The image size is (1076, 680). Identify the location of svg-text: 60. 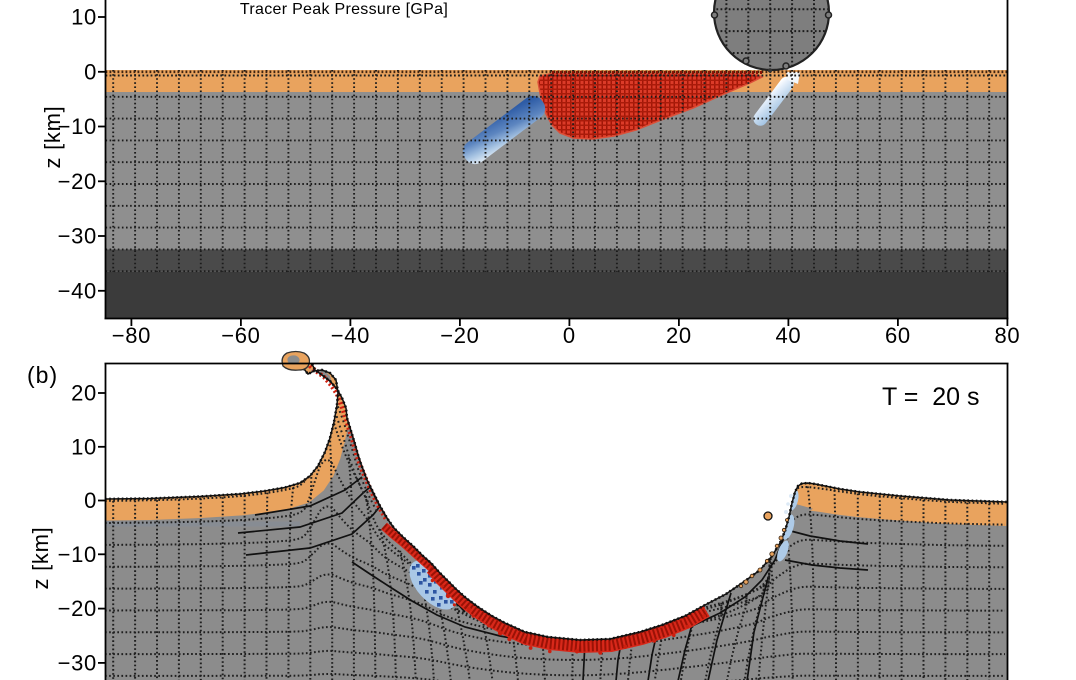
(898, 335).